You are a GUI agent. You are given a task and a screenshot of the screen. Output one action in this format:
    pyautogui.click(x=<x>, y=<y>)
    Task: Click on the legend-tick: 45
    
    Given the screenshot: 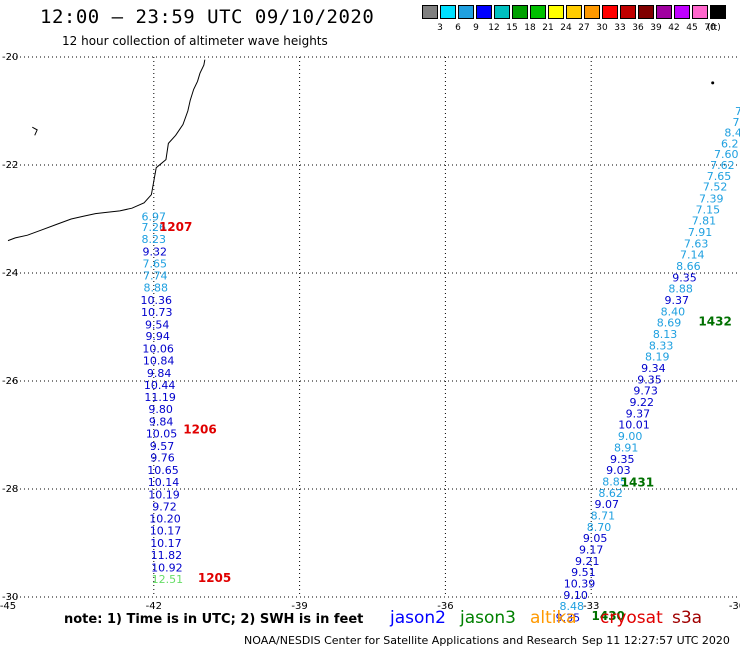 What is the action you would take?
    pyautogui.click(x=692, y=28)
    